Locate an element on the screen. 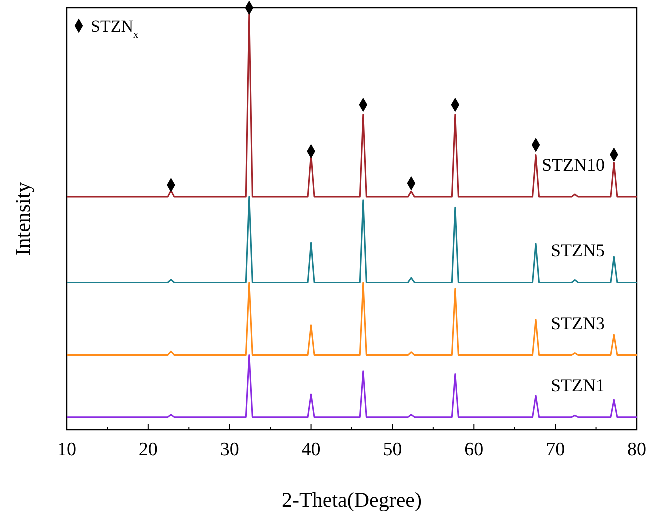  x-tick-label: 10 is located at coordinates (67, 449).